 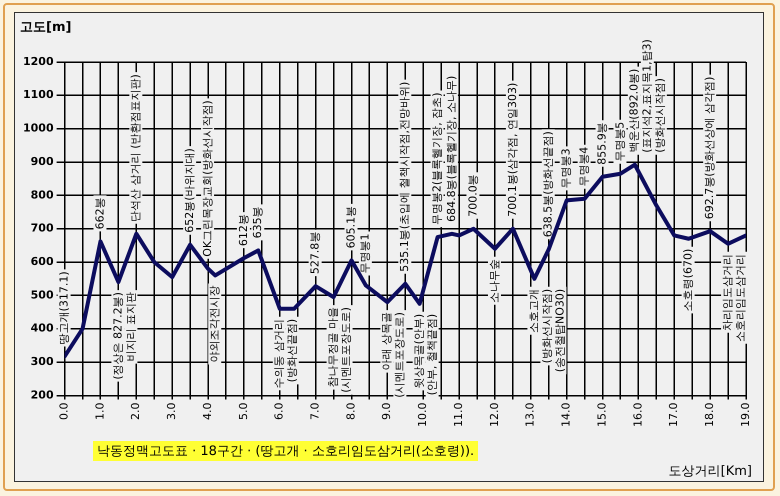 I want to click on y-tick-label: 800, so click(x=42, y=195).